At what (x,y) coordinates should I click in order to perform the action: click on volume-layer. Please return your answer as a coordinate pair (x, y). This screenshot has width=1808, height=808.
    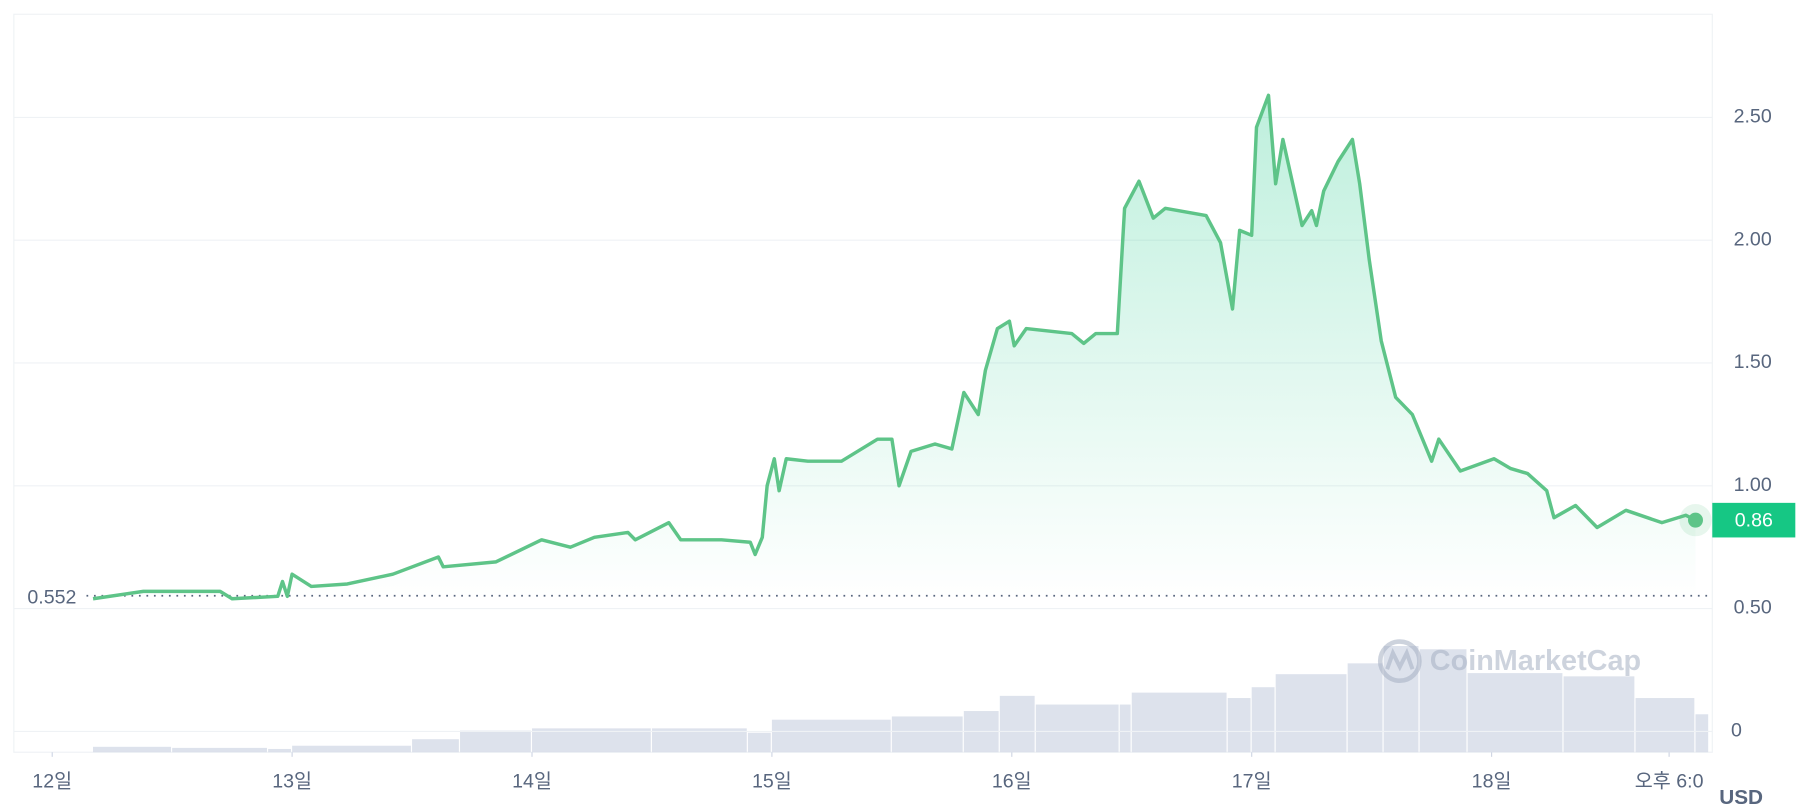
    Looking at the image, I should click on (901, 699).